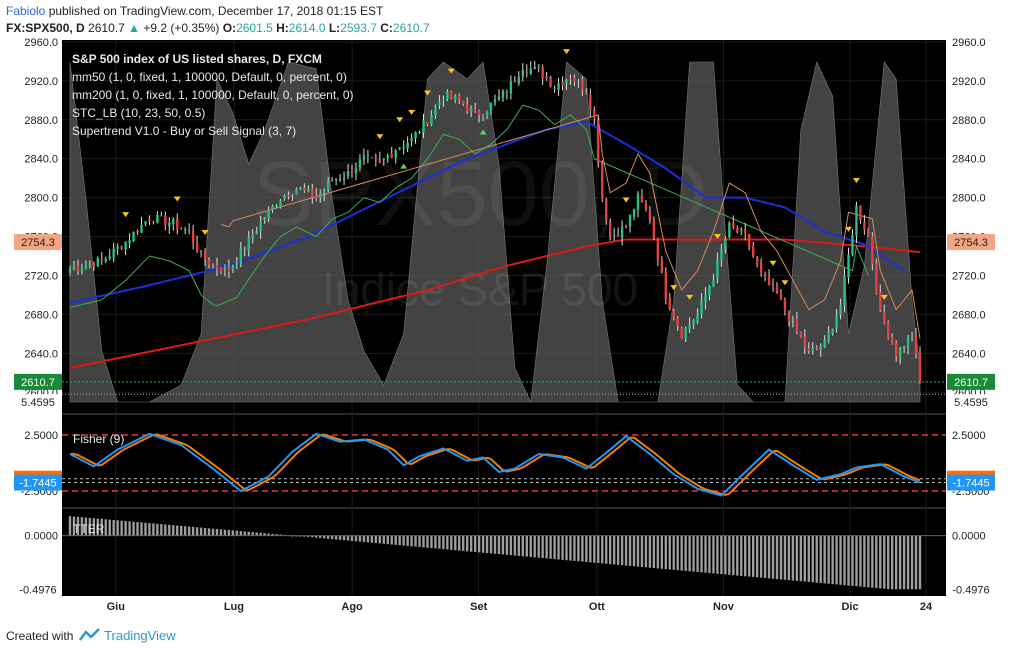 This screenshot has height=654, width=1011. What do you see at coordinates (26, 11) in the screenshot?
I see `author-link: Fabiolo` at bounding box center [26, 11].